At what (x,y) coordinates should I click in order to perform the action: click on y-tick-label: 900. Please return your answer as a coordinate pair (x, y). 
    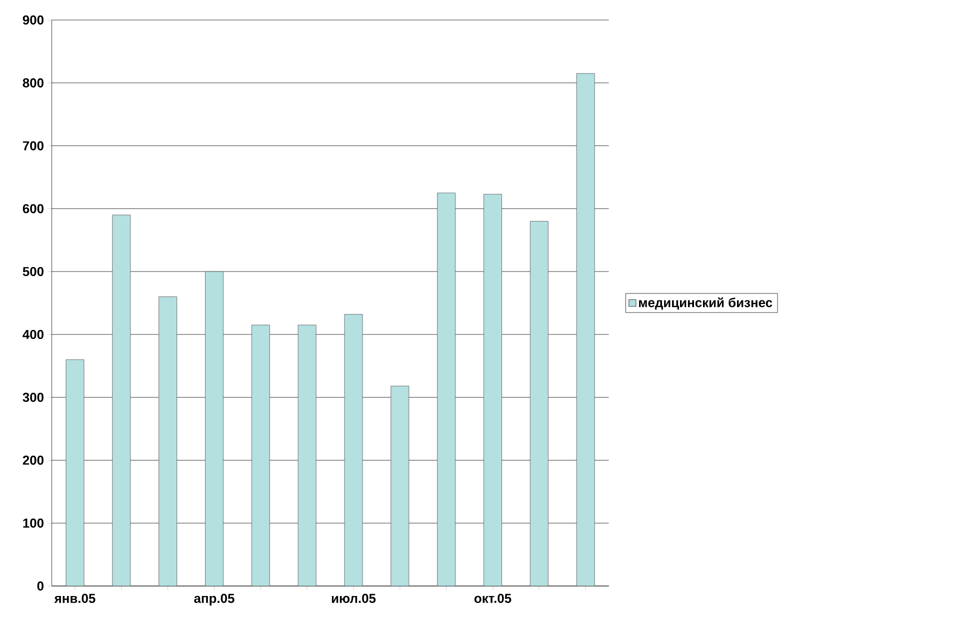
    Looking at the image, I should click on (33, 20).